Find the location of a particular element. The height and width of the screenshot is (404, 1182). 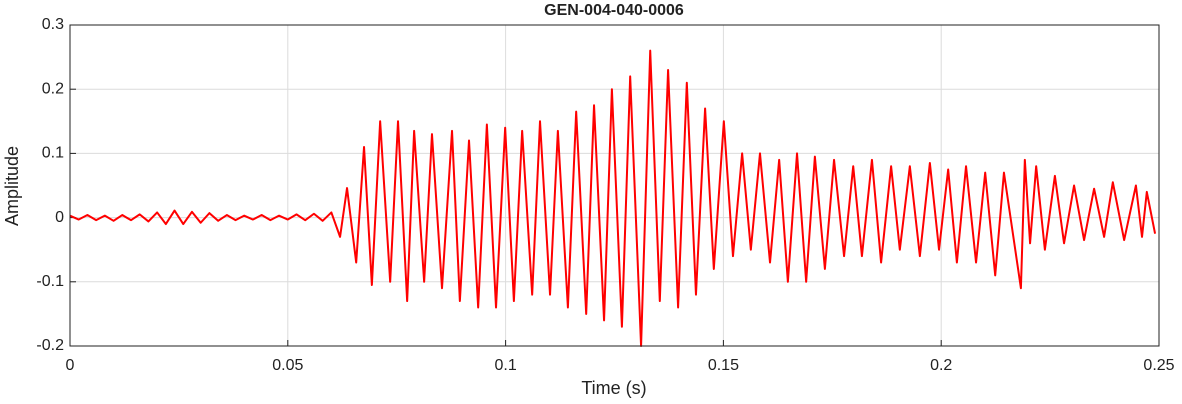

chart-title: GEN-004-040-0006 is located at coordinates (614, 10).